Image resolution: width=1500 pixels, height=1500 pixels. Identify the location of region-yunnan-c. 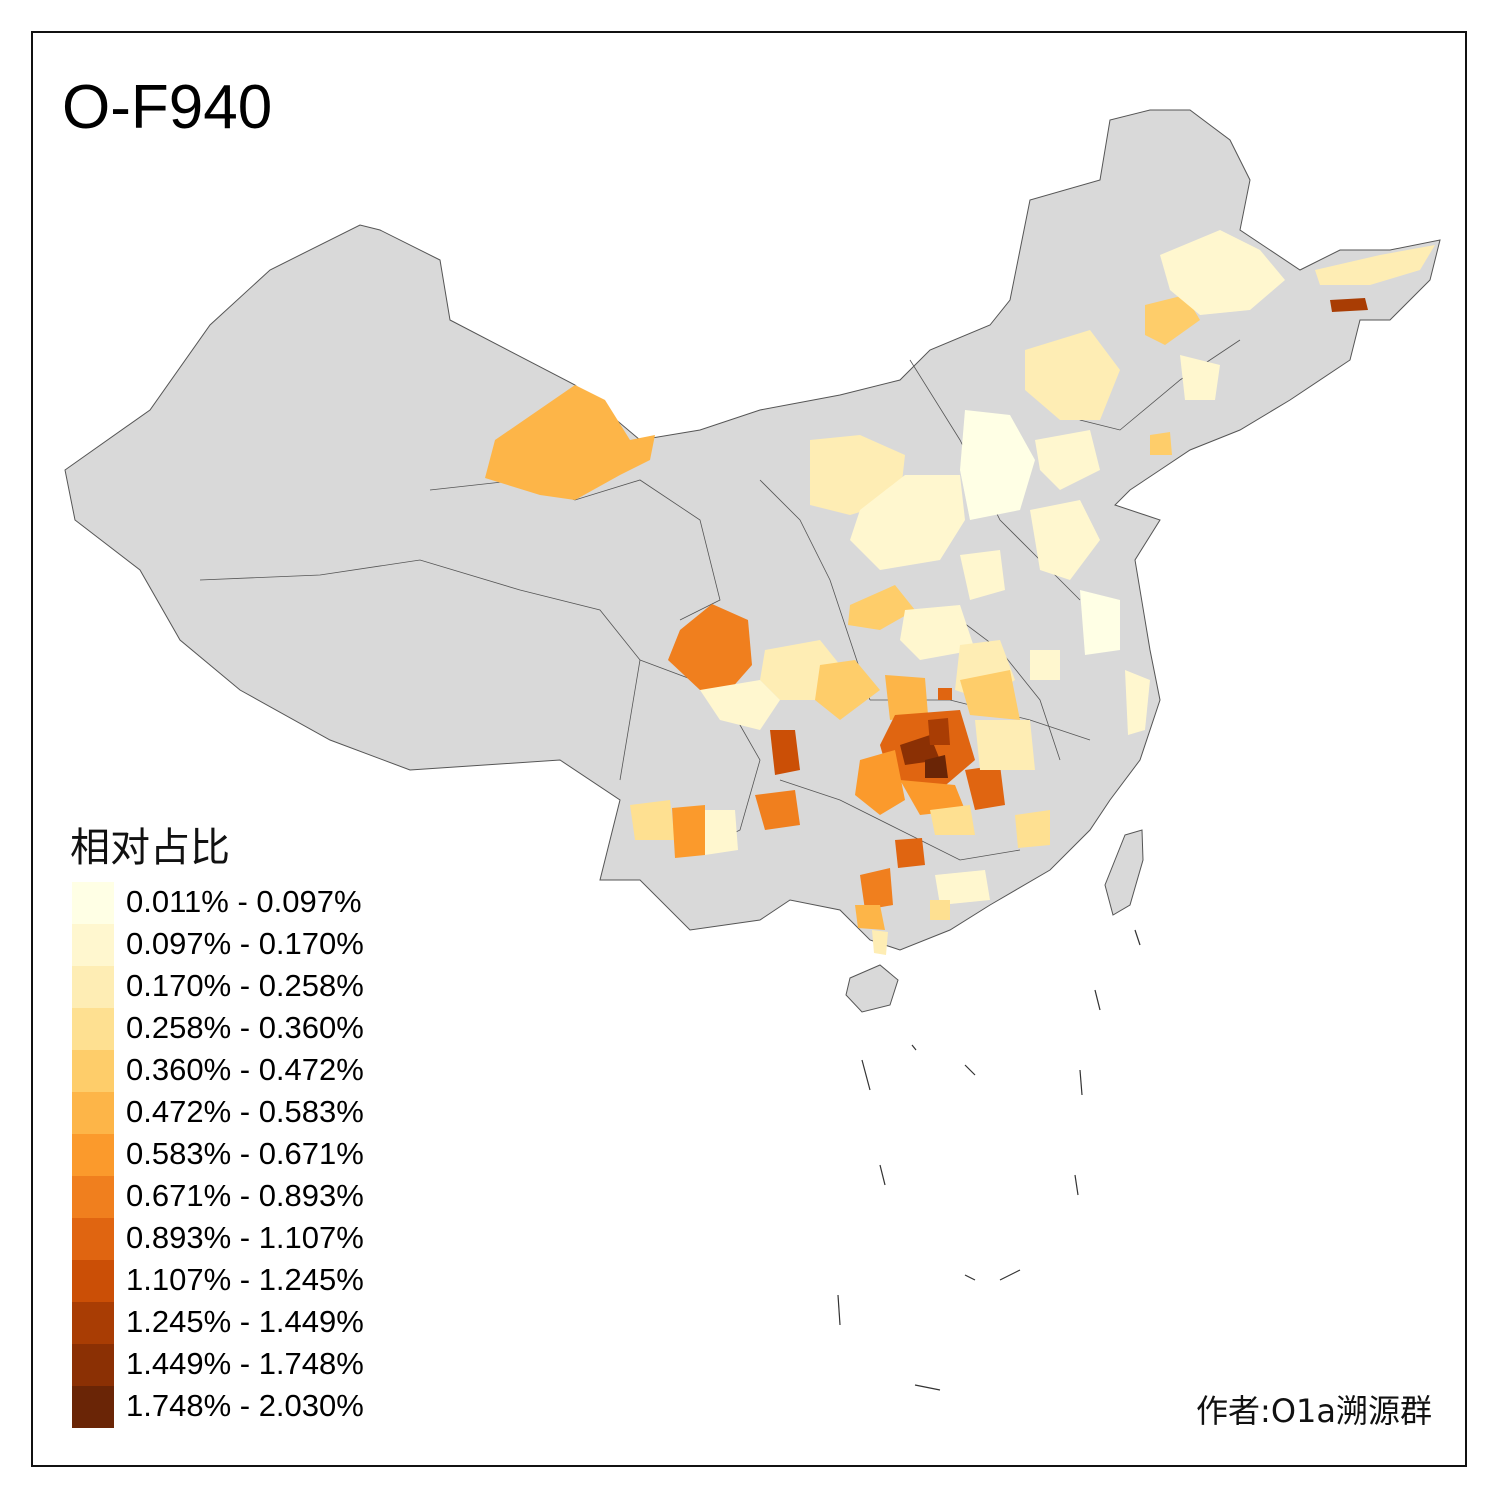
(721, 832).